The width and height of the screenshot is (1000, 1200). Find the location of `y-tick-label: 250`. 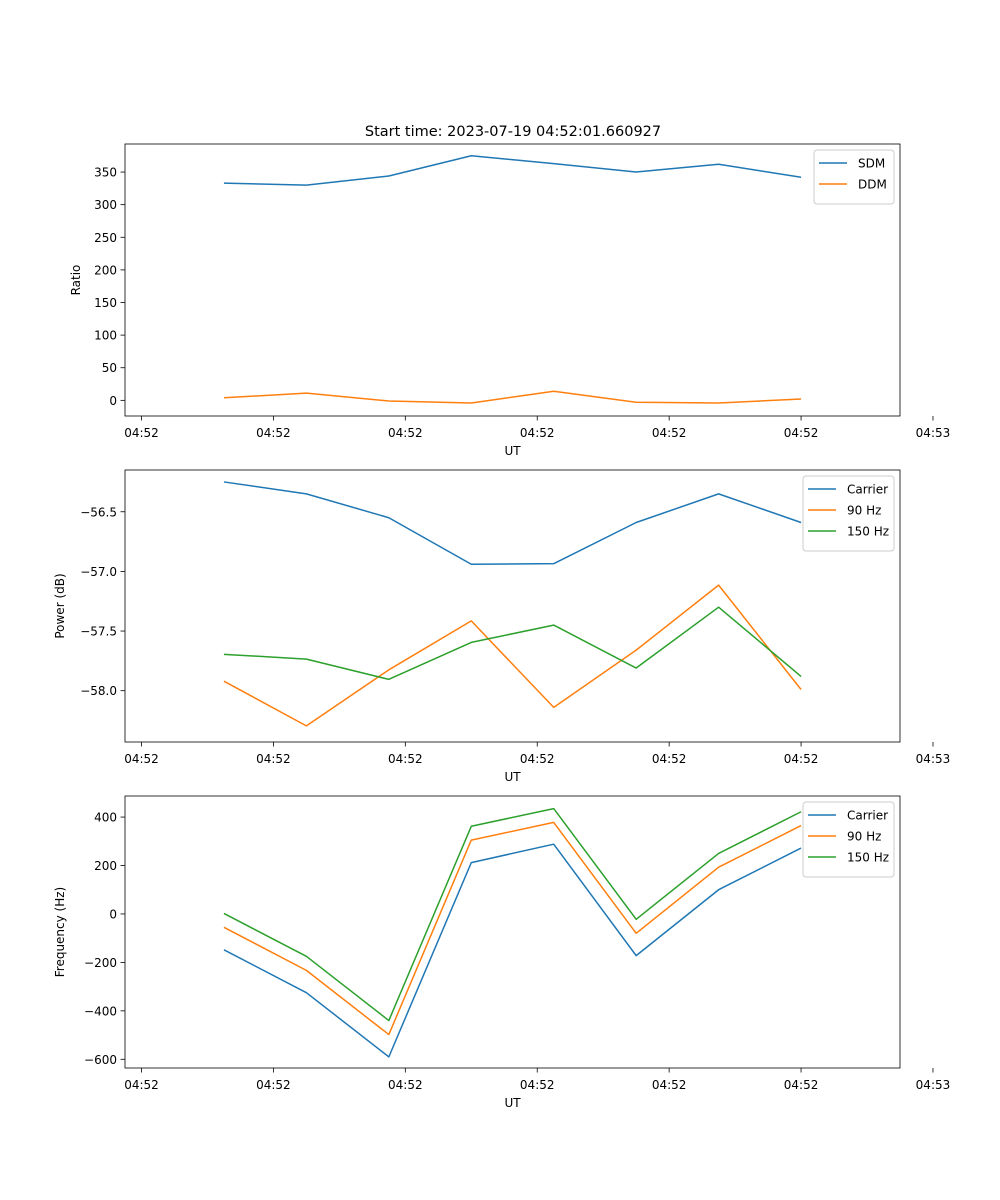

y-tick-label: 250 is located at coordinates (105, 238).